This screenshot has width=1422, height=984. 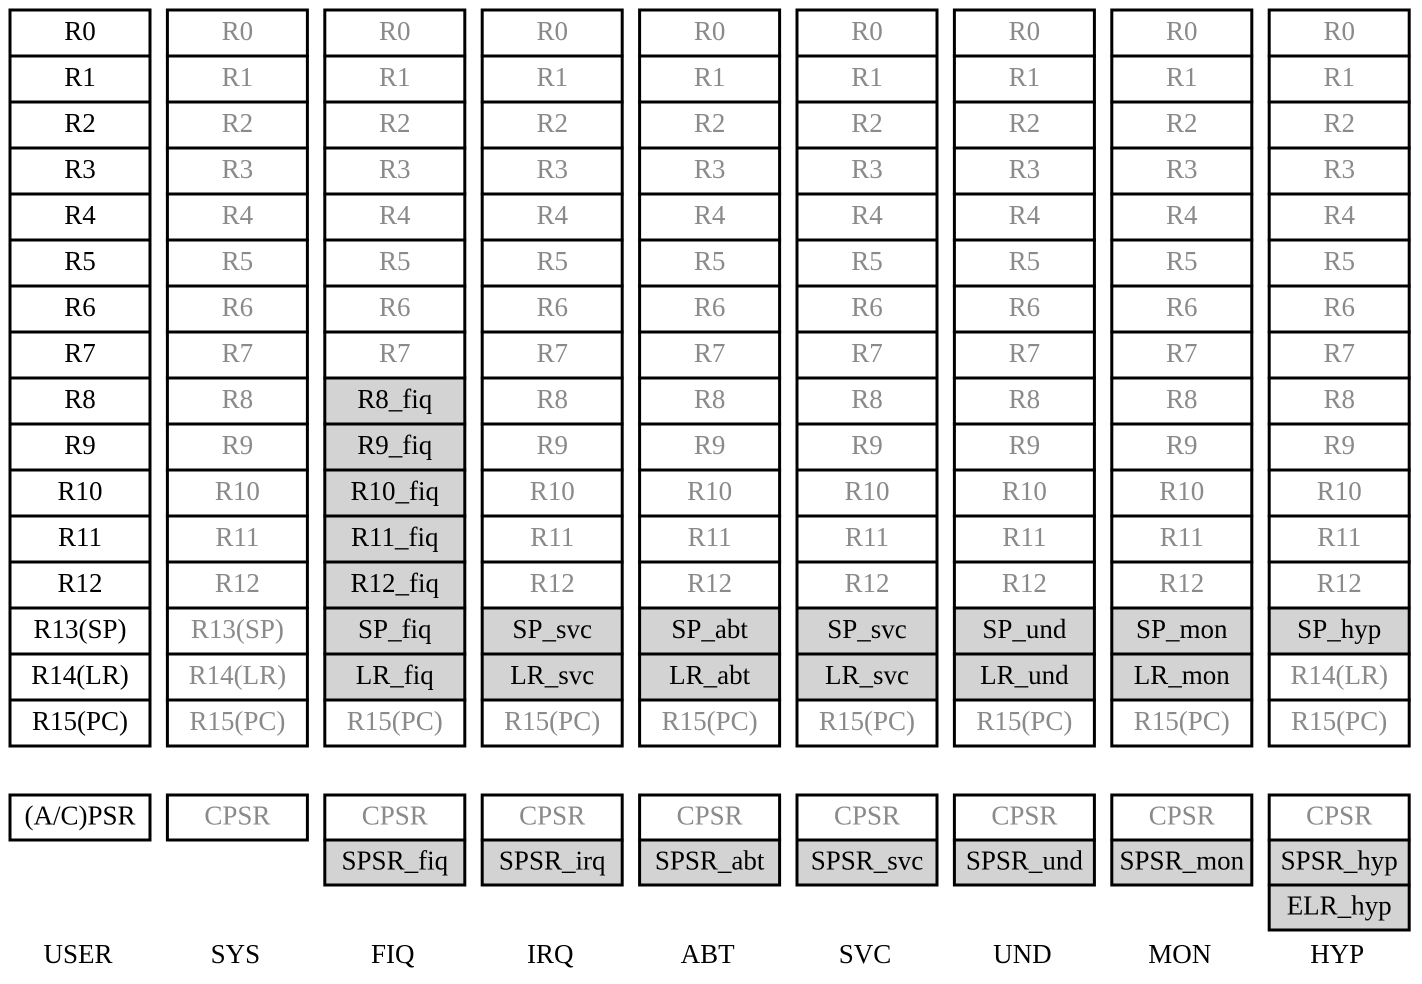 I want to click on mode-label: ABT, so click(x=708, y=954).